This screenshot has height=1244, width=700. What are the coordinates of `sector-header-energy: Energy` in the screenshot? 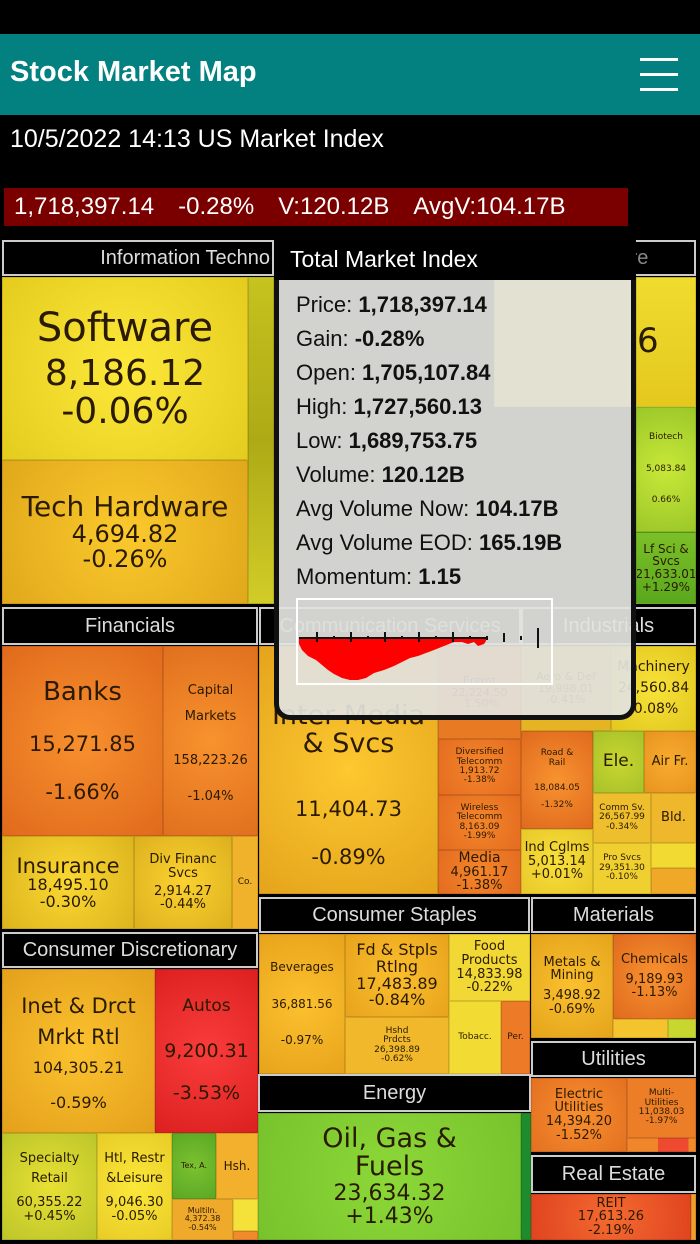 It's located at (394, 1093).